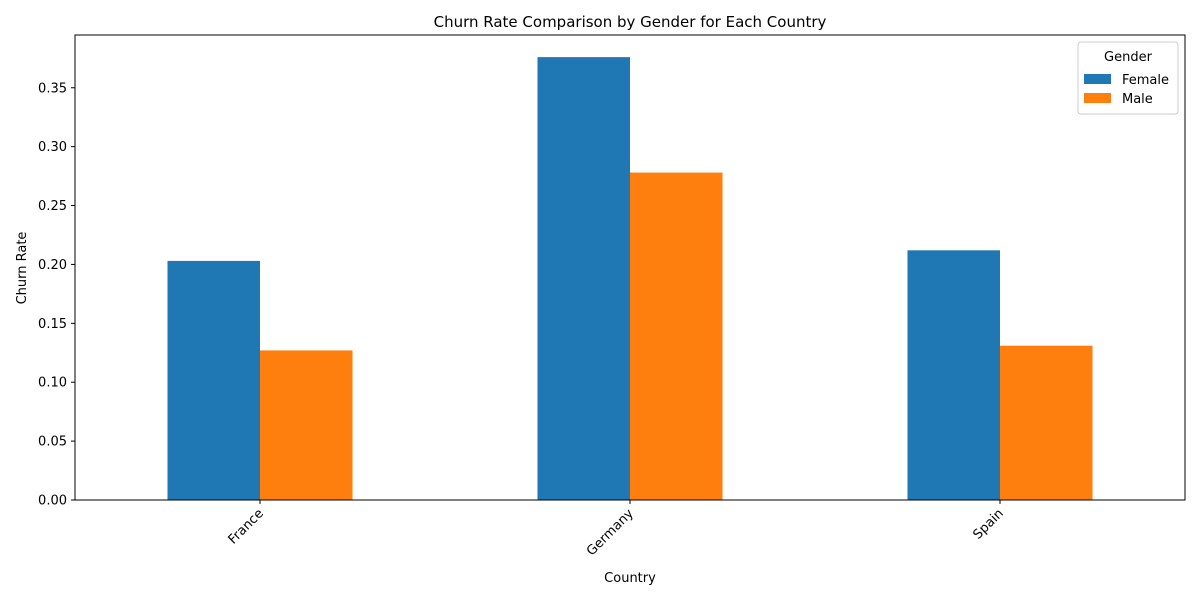 The width and height of the screenshot is (1200, 600). Describe the element at coordinates (1128, 57) in the screenshot. I see `legend-title: Gender` at that location.